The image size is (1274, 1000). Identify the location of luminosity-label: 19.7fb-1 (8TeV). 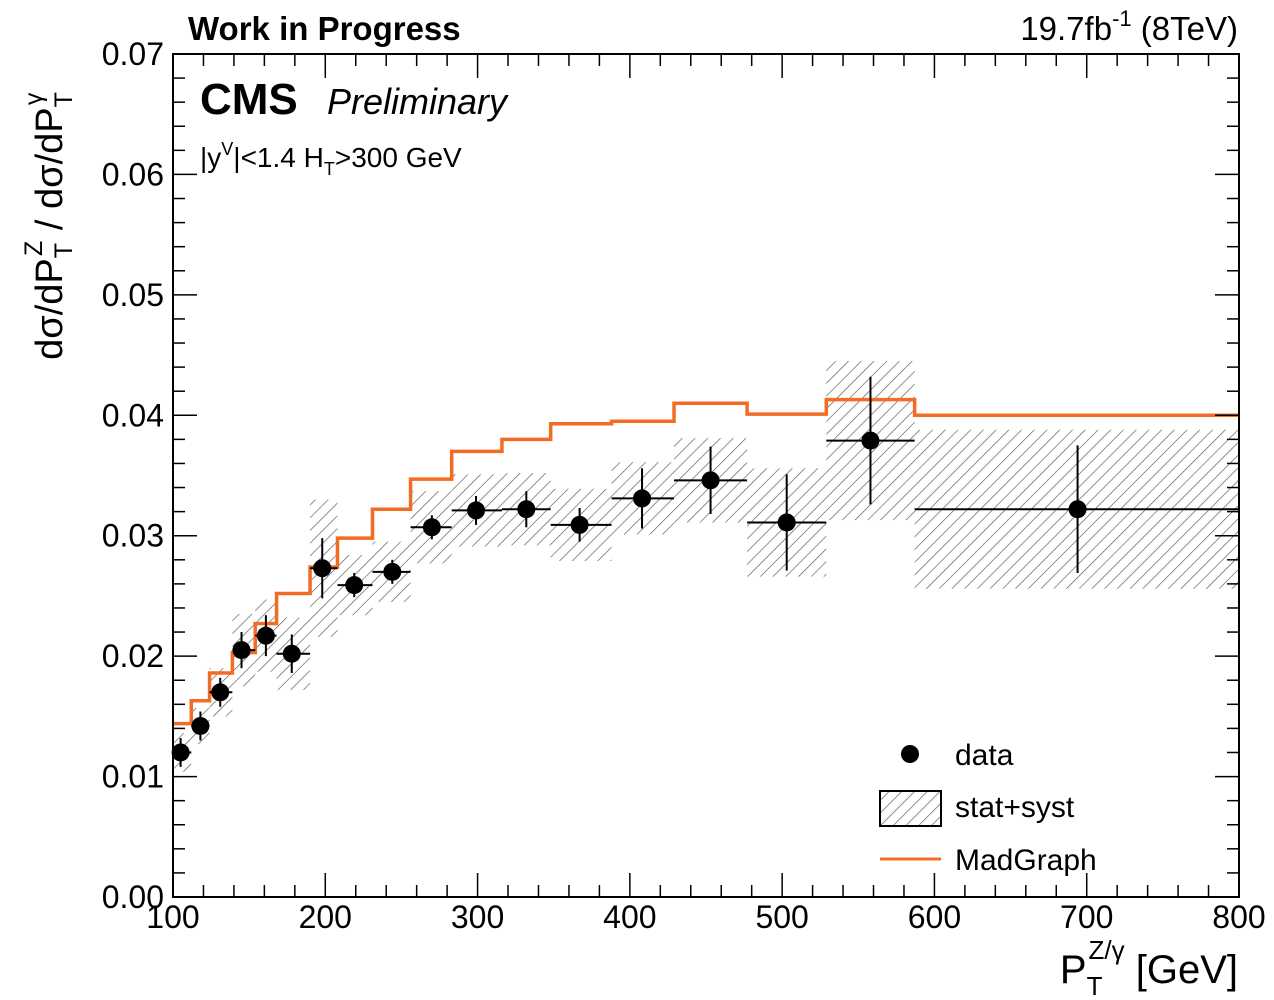
(1129, 26).